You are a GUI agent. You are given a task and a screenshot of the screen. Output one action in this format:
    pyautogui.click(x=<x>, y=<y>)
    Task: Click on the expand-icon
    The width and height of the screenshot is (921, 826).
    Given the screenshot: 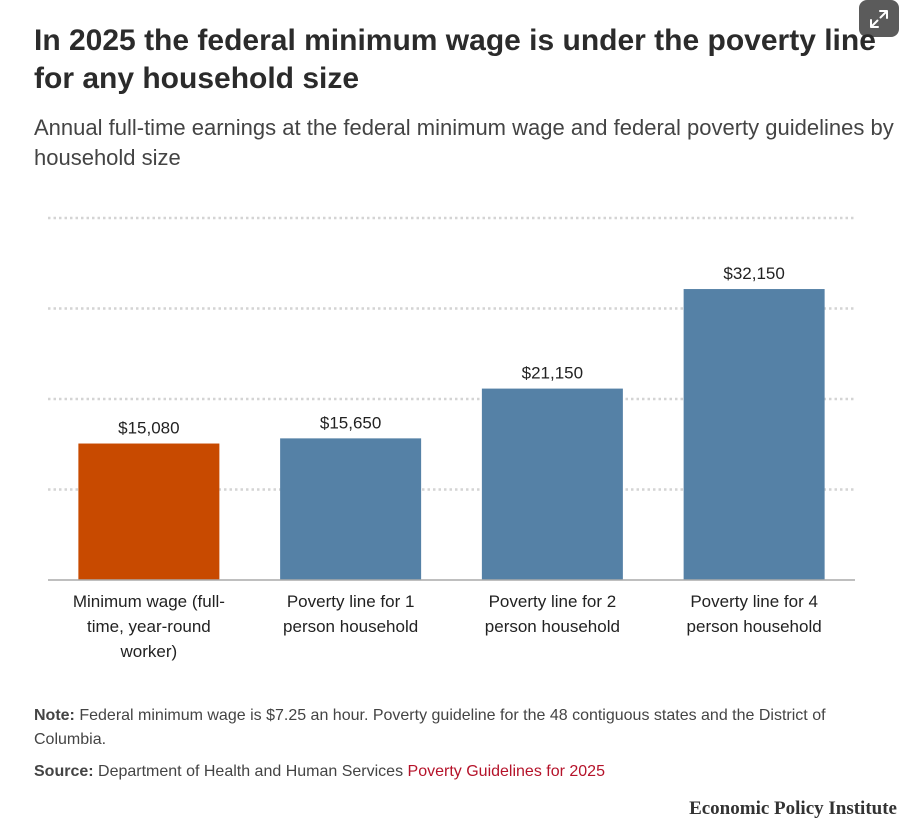 What is the action you would take?
    pyautogui.click(x=879, y=18)
    